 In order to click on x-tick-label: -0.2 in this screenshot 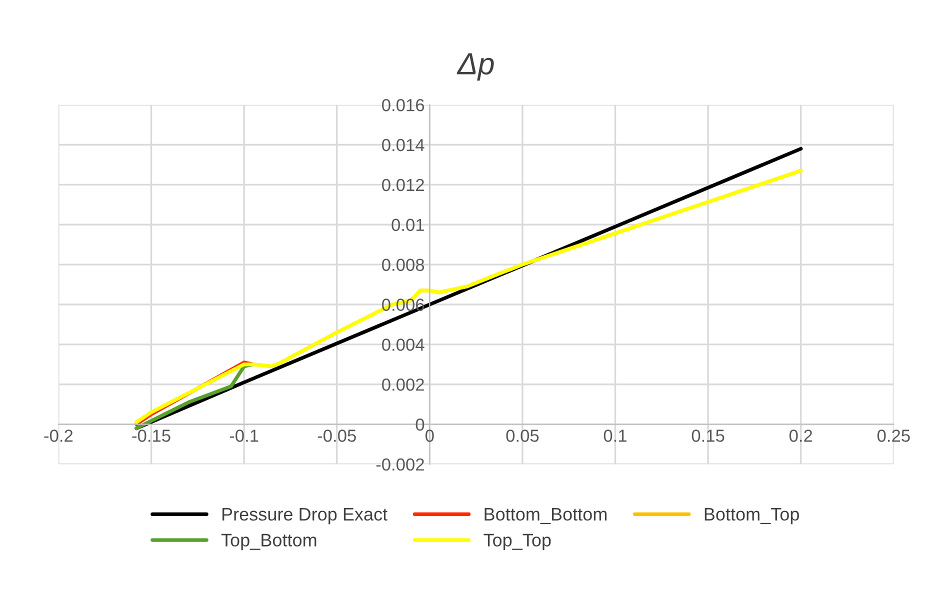, I will do `click(58, 436)`.